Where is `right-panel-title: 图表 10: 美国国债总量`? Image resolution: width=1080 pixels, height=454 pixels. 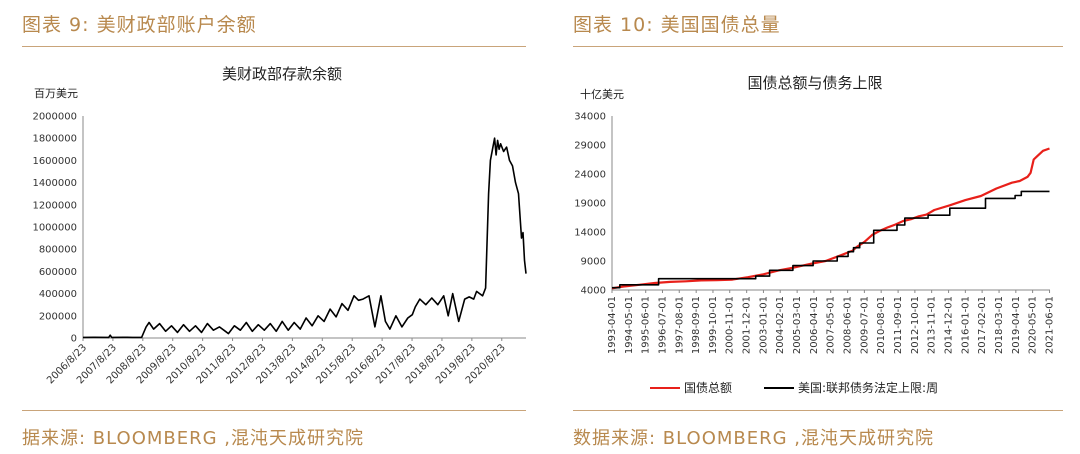 right-panel-title: 图表 10: 美国国债总量 is located at coordinates (677, 25).